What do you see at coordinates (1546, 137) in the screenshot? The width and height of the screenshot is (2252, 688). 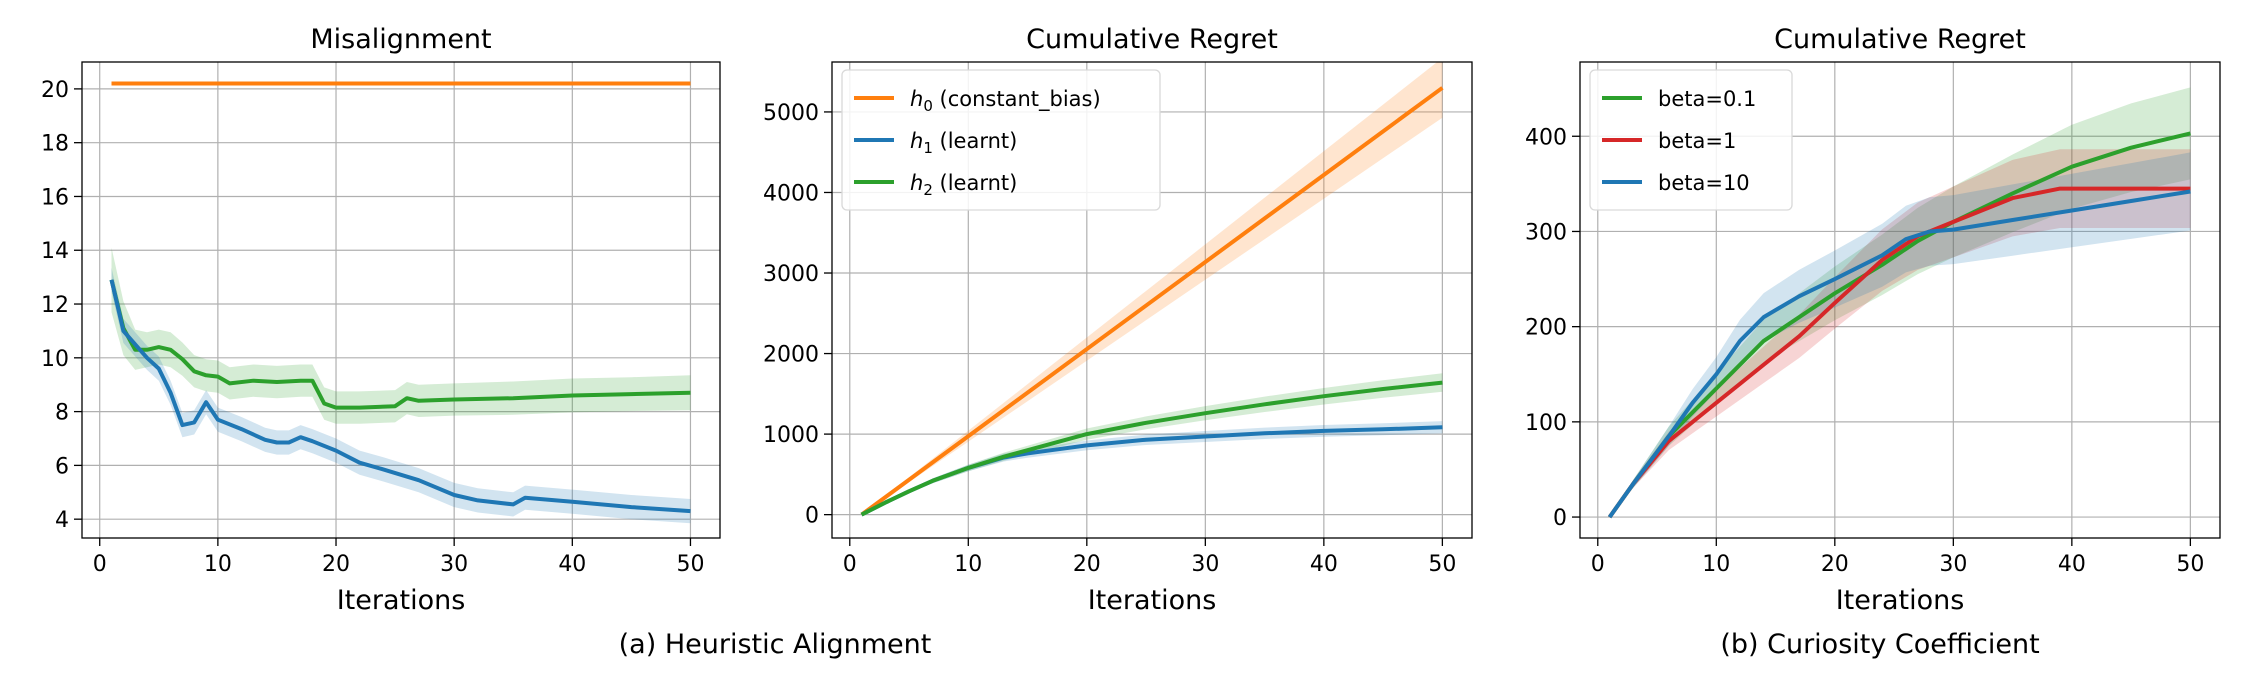 I see `y-tick-label: 400` at bounding box center [1546, 137].